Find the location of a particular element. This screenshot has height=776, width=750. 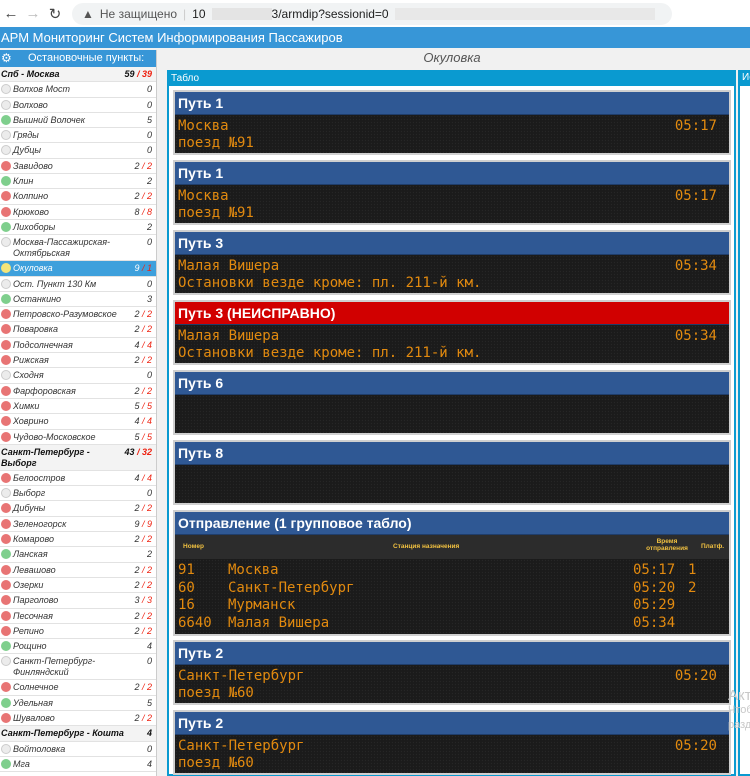

stop-item: Москва-Пассажирская-Октябрьская 0 is located at coordinates (78, 248).